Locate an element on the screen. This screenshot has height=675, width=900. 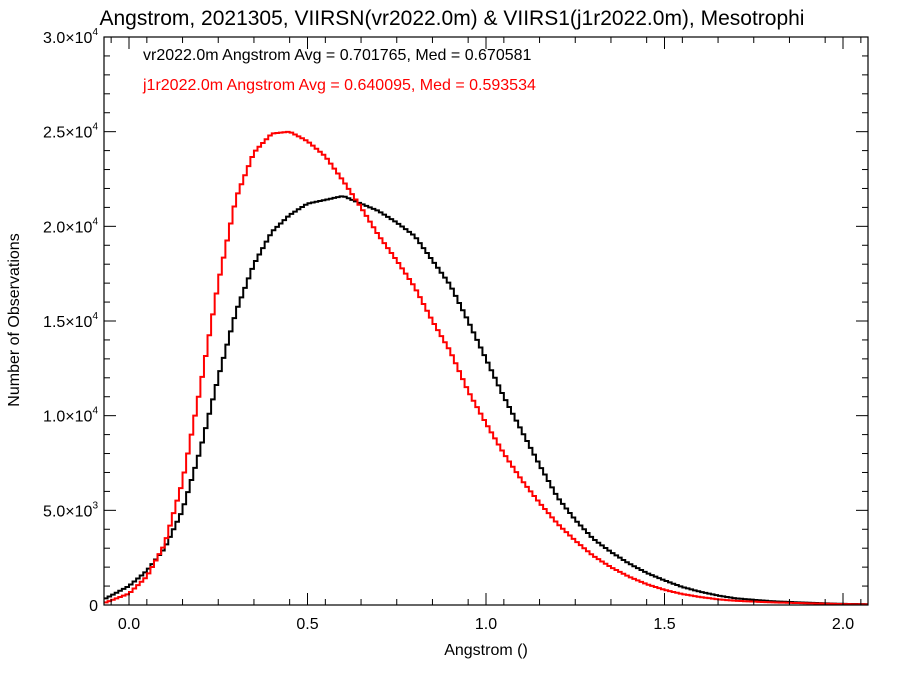
x-tick-label: 2.0 is located at coordinates (843, 624).